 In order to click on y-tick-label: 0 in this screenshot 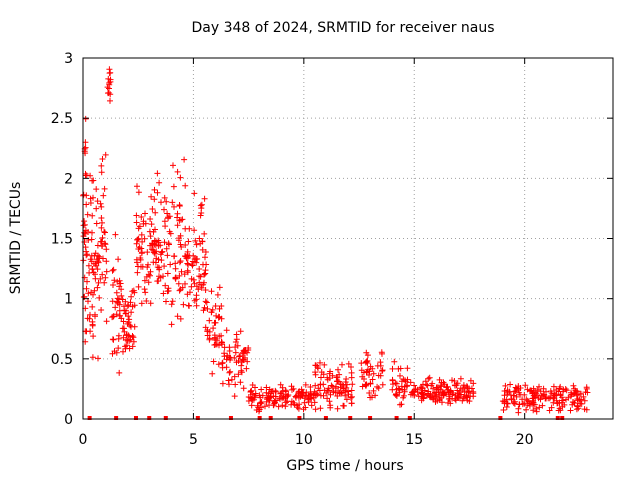, I will do `click(68, 420)`.